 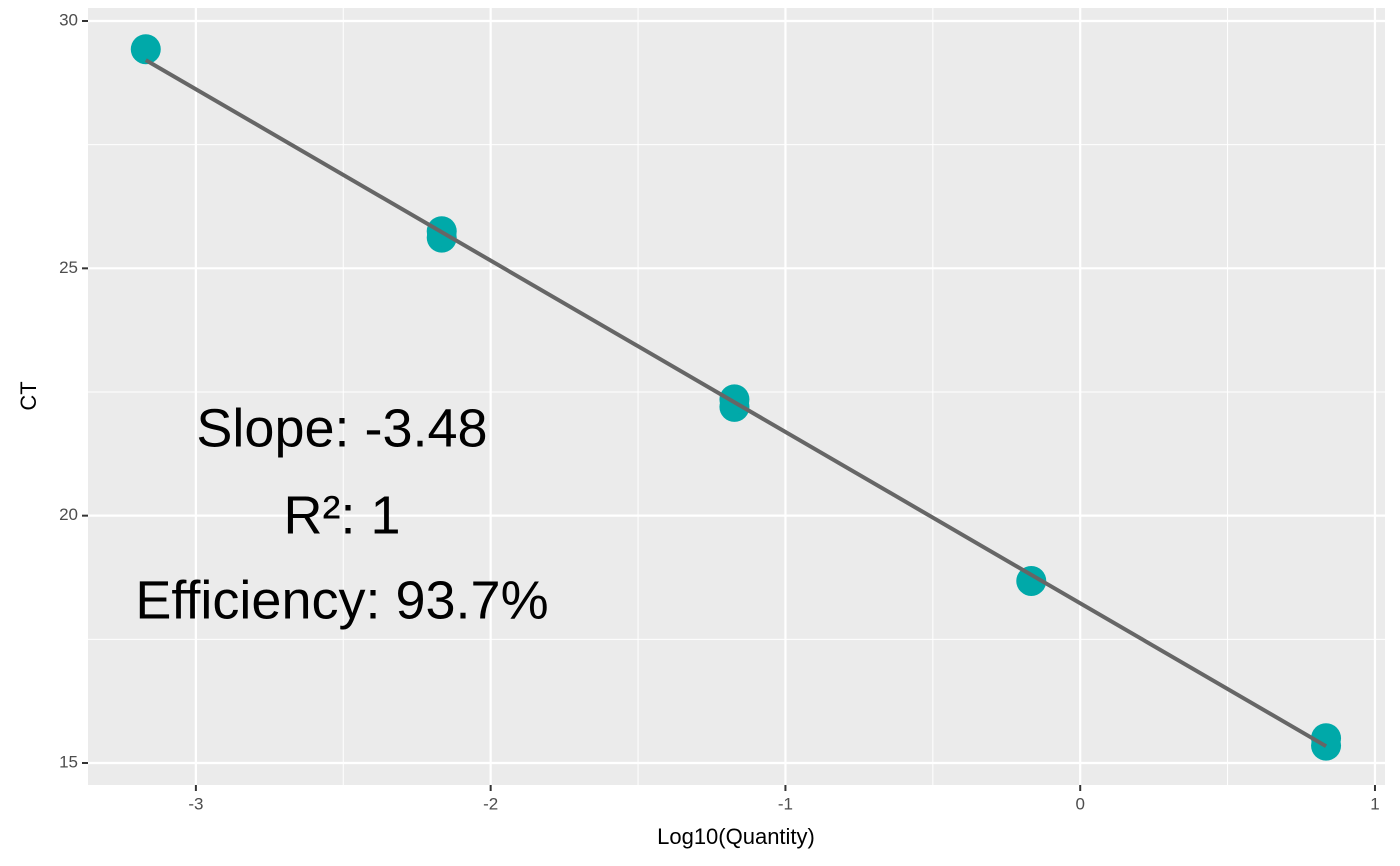 What do you see at coordinates (736, 836) in the screenshot?
I see `x-axis-title: Log10(Quantity)` at bounding box center [736, 836].